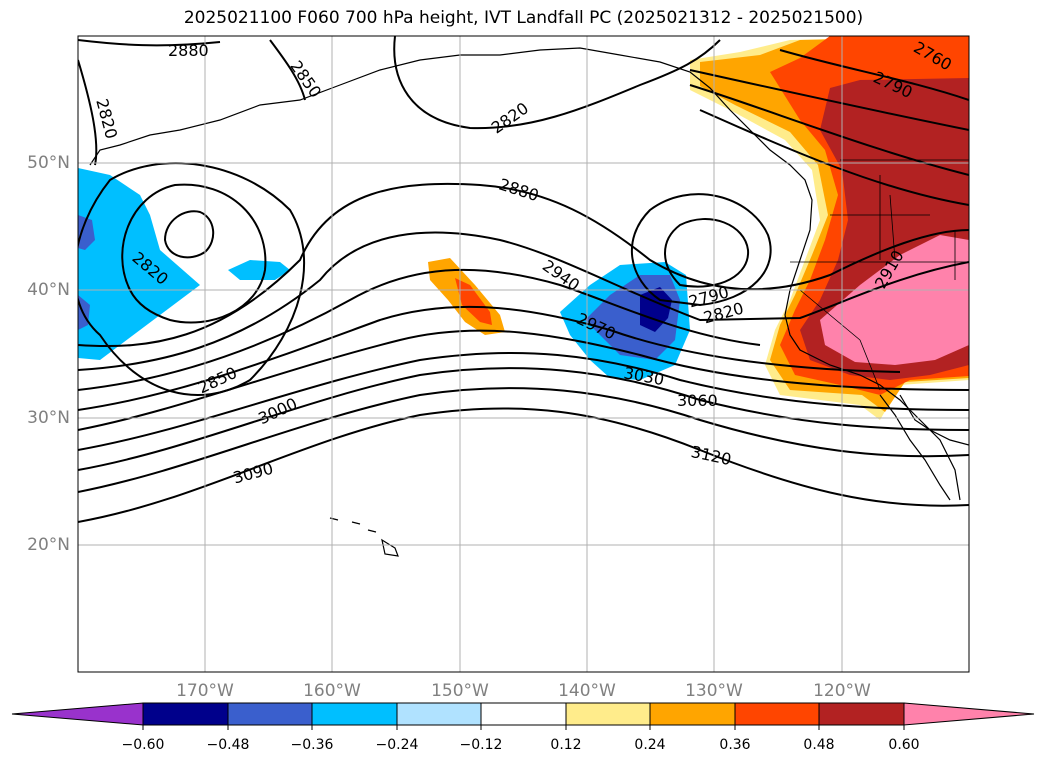 The image size is (1047, 765). I want to click on state-borders, so click(879, 275).